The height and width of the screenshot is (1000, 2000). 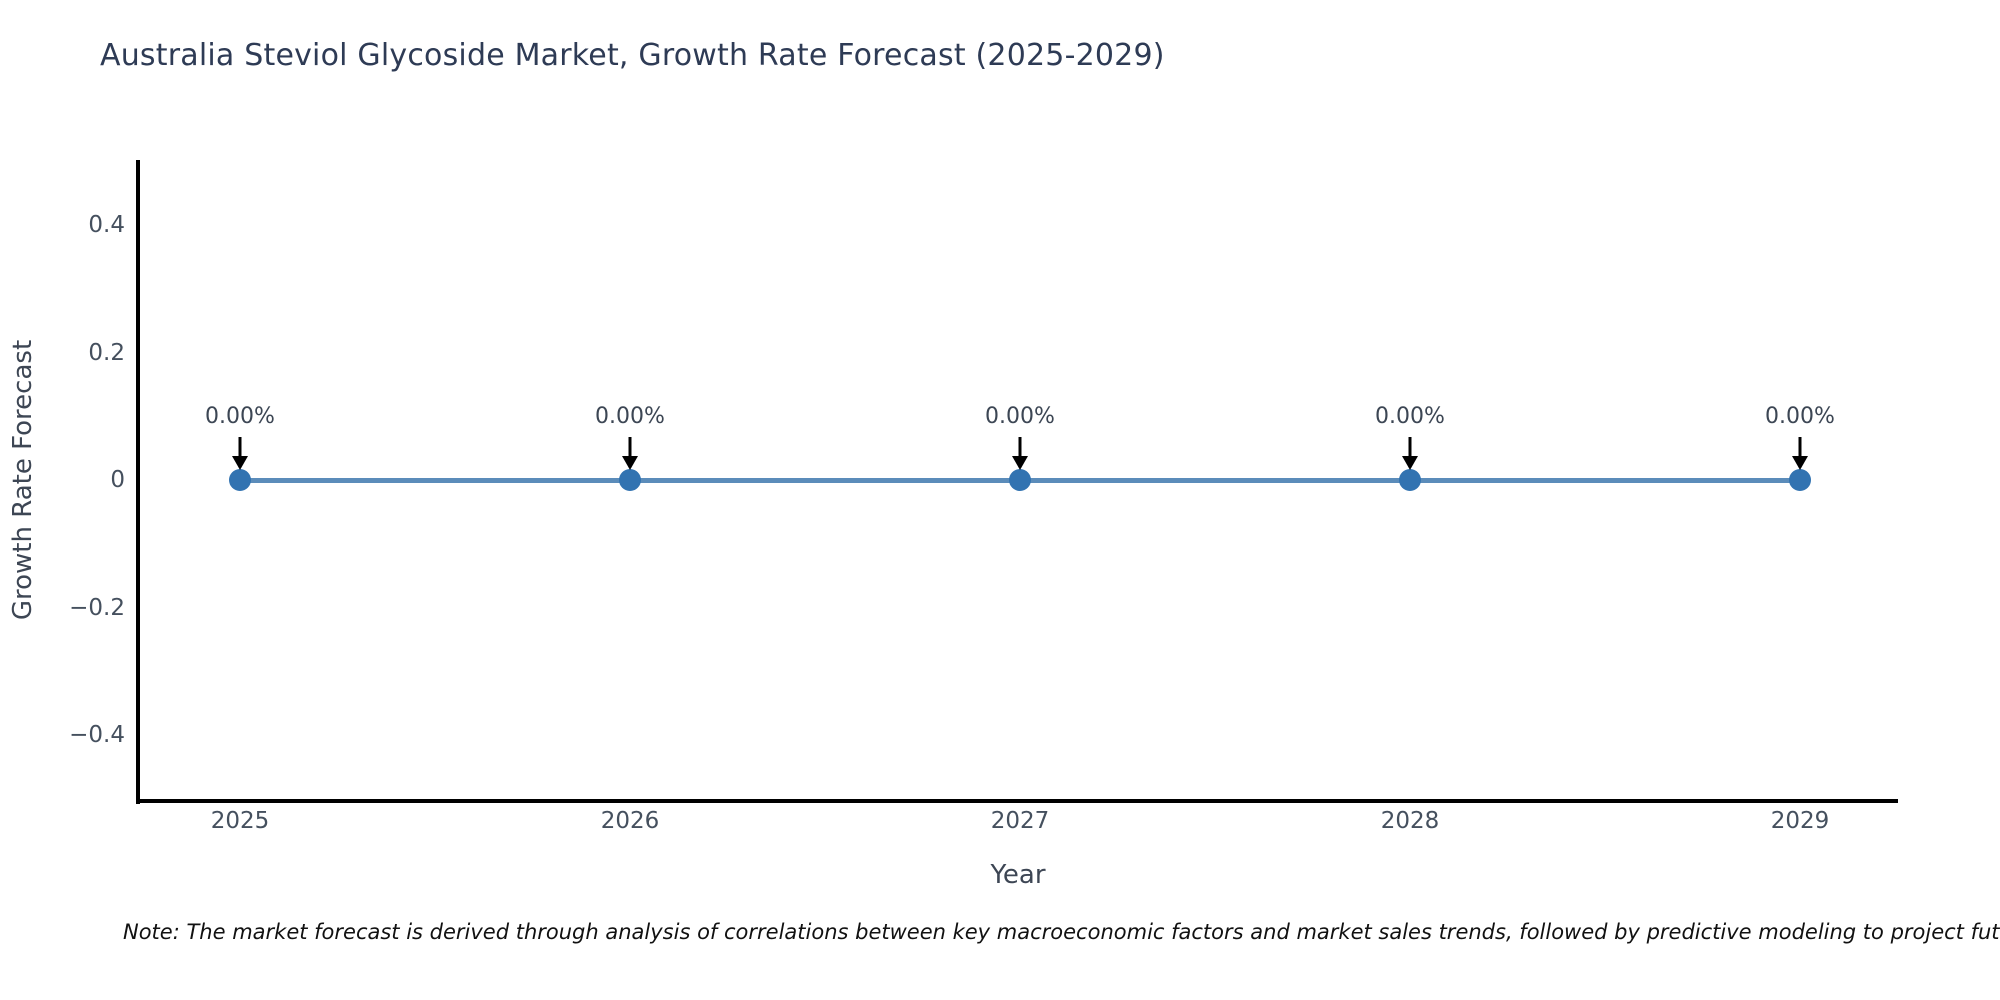 I want to click on x-tick-label: 2025, so click(x=240, y=821).